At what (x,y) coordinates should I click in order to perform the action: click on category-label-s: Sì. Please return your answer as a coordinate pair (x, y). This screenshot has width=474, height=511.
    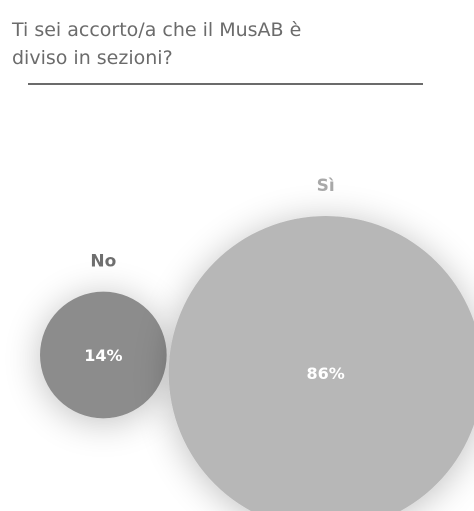
    Looking at the image, I should click on (326, 186).